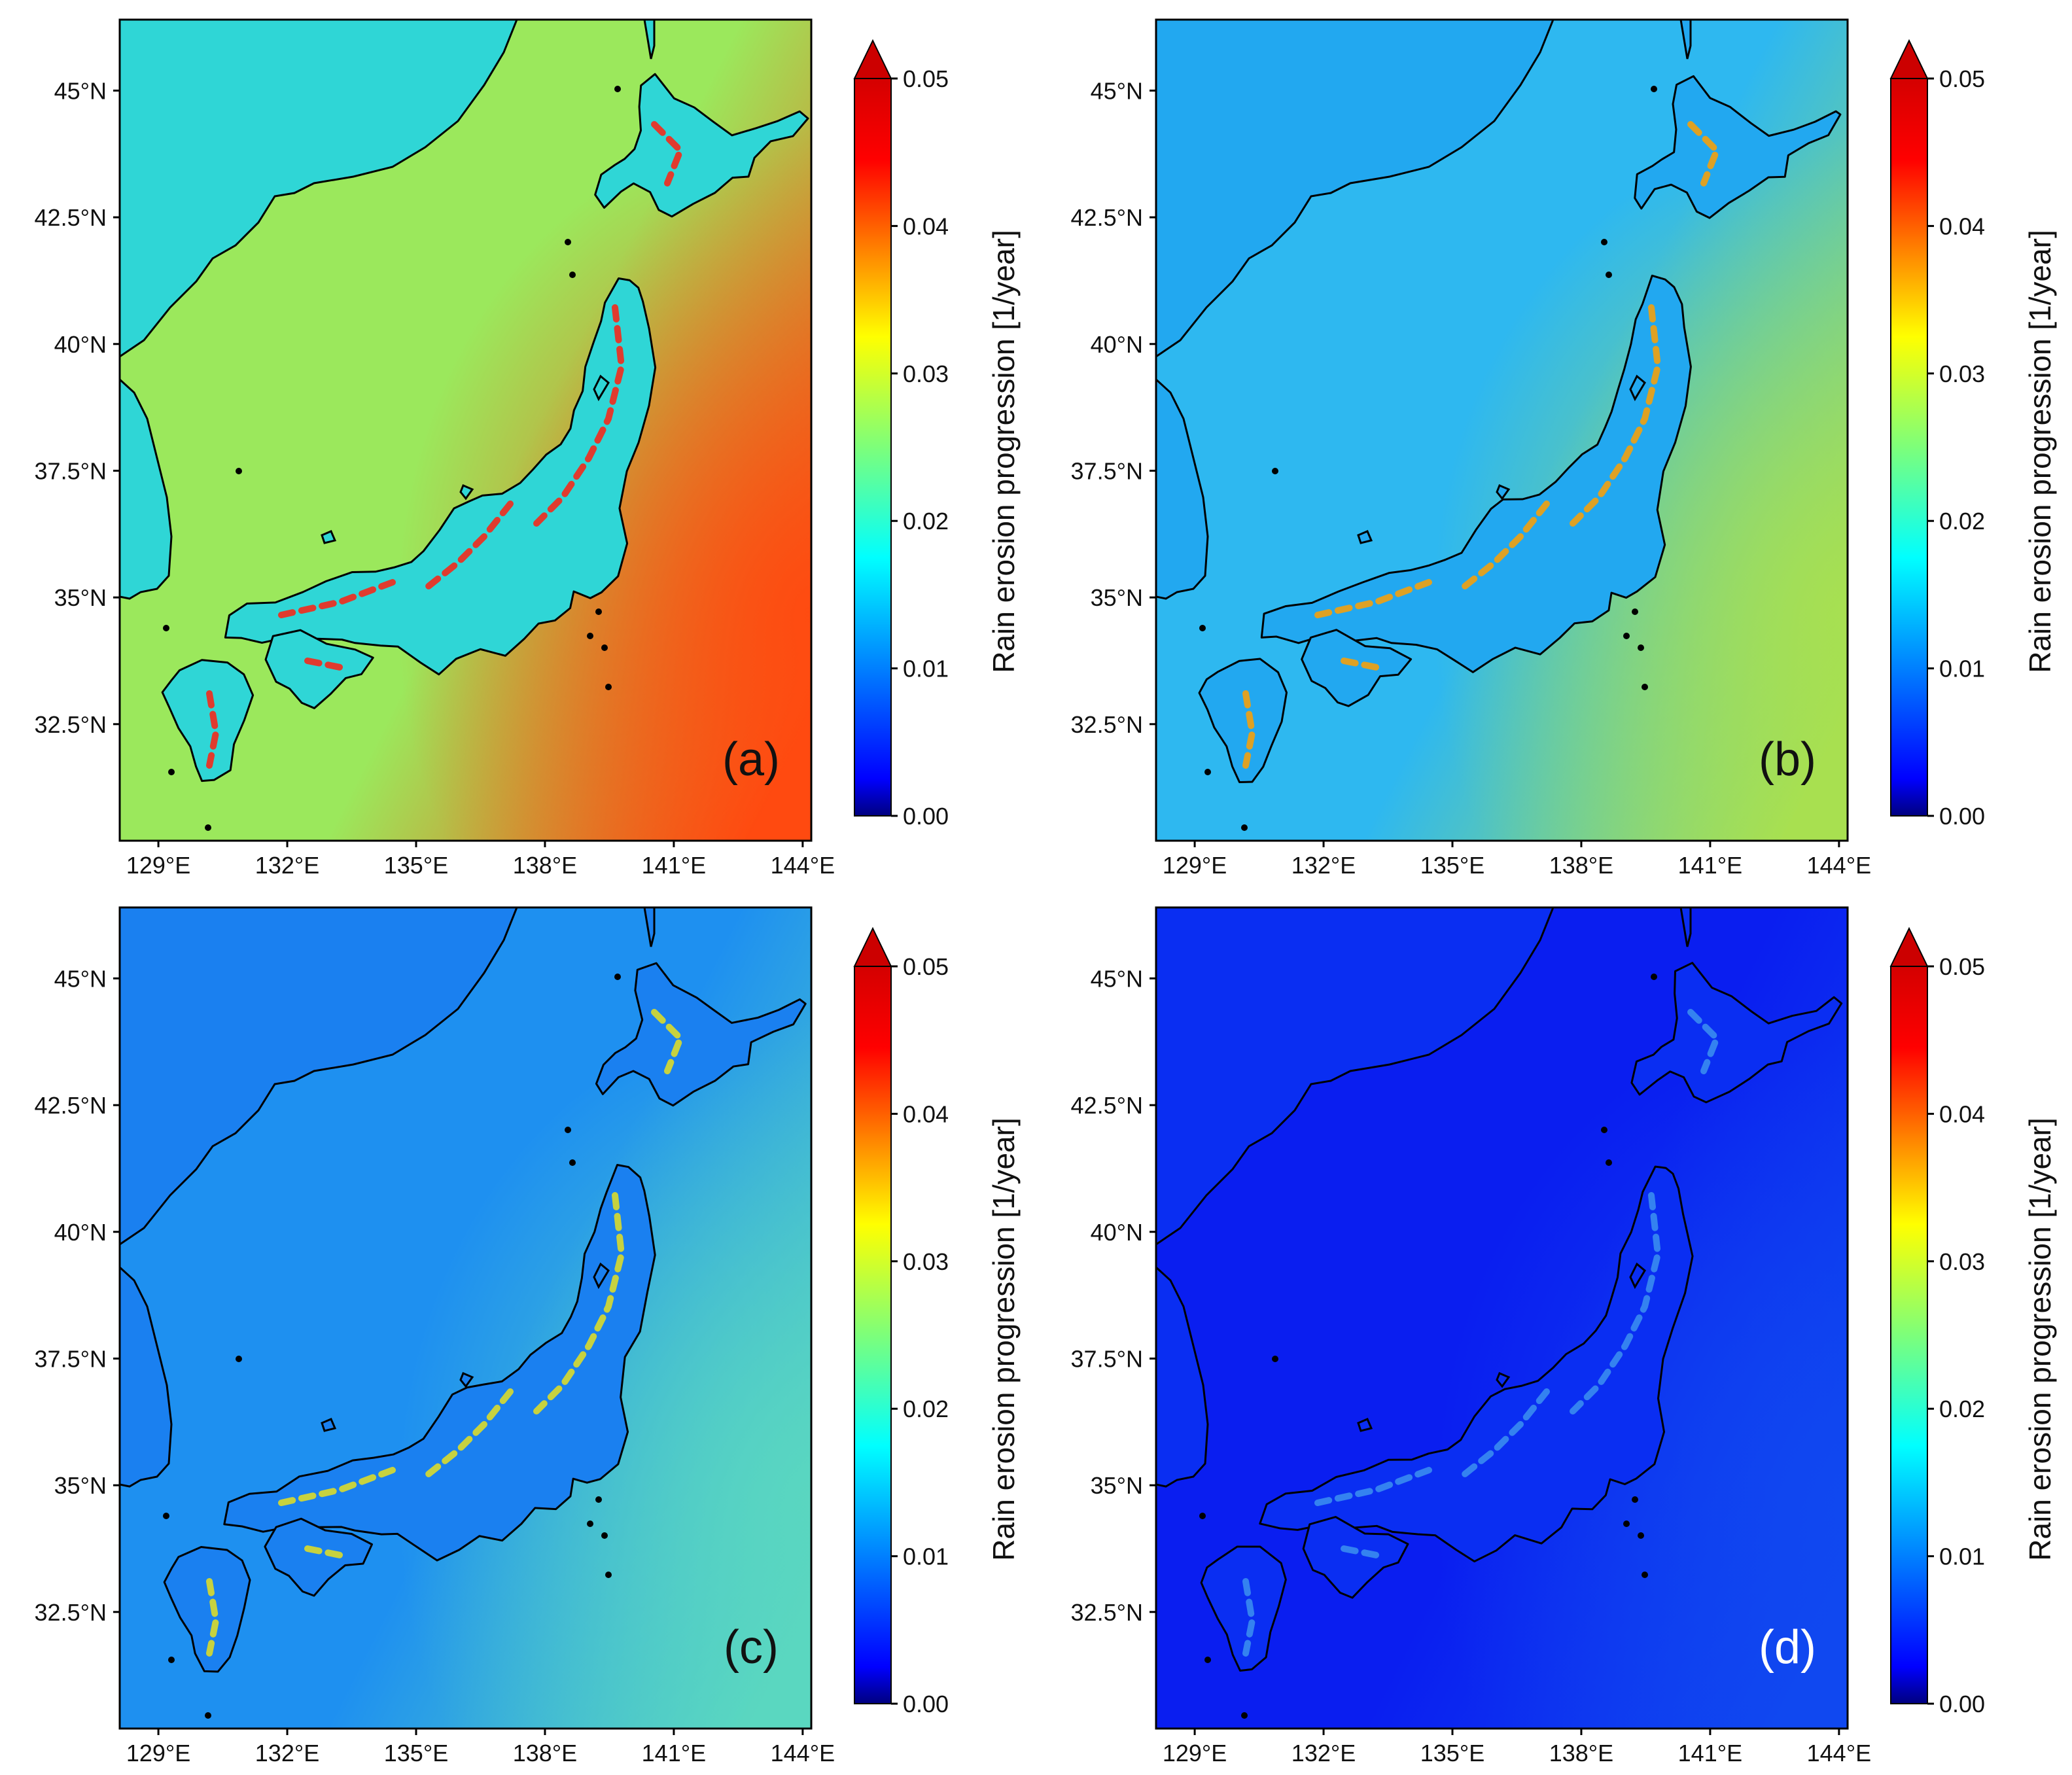 The width and height of the screenshot is (2072, 1775). Describe the element at coordinates (1787, 759) in the screenshot. I see `panel-label: (b)` at that location.